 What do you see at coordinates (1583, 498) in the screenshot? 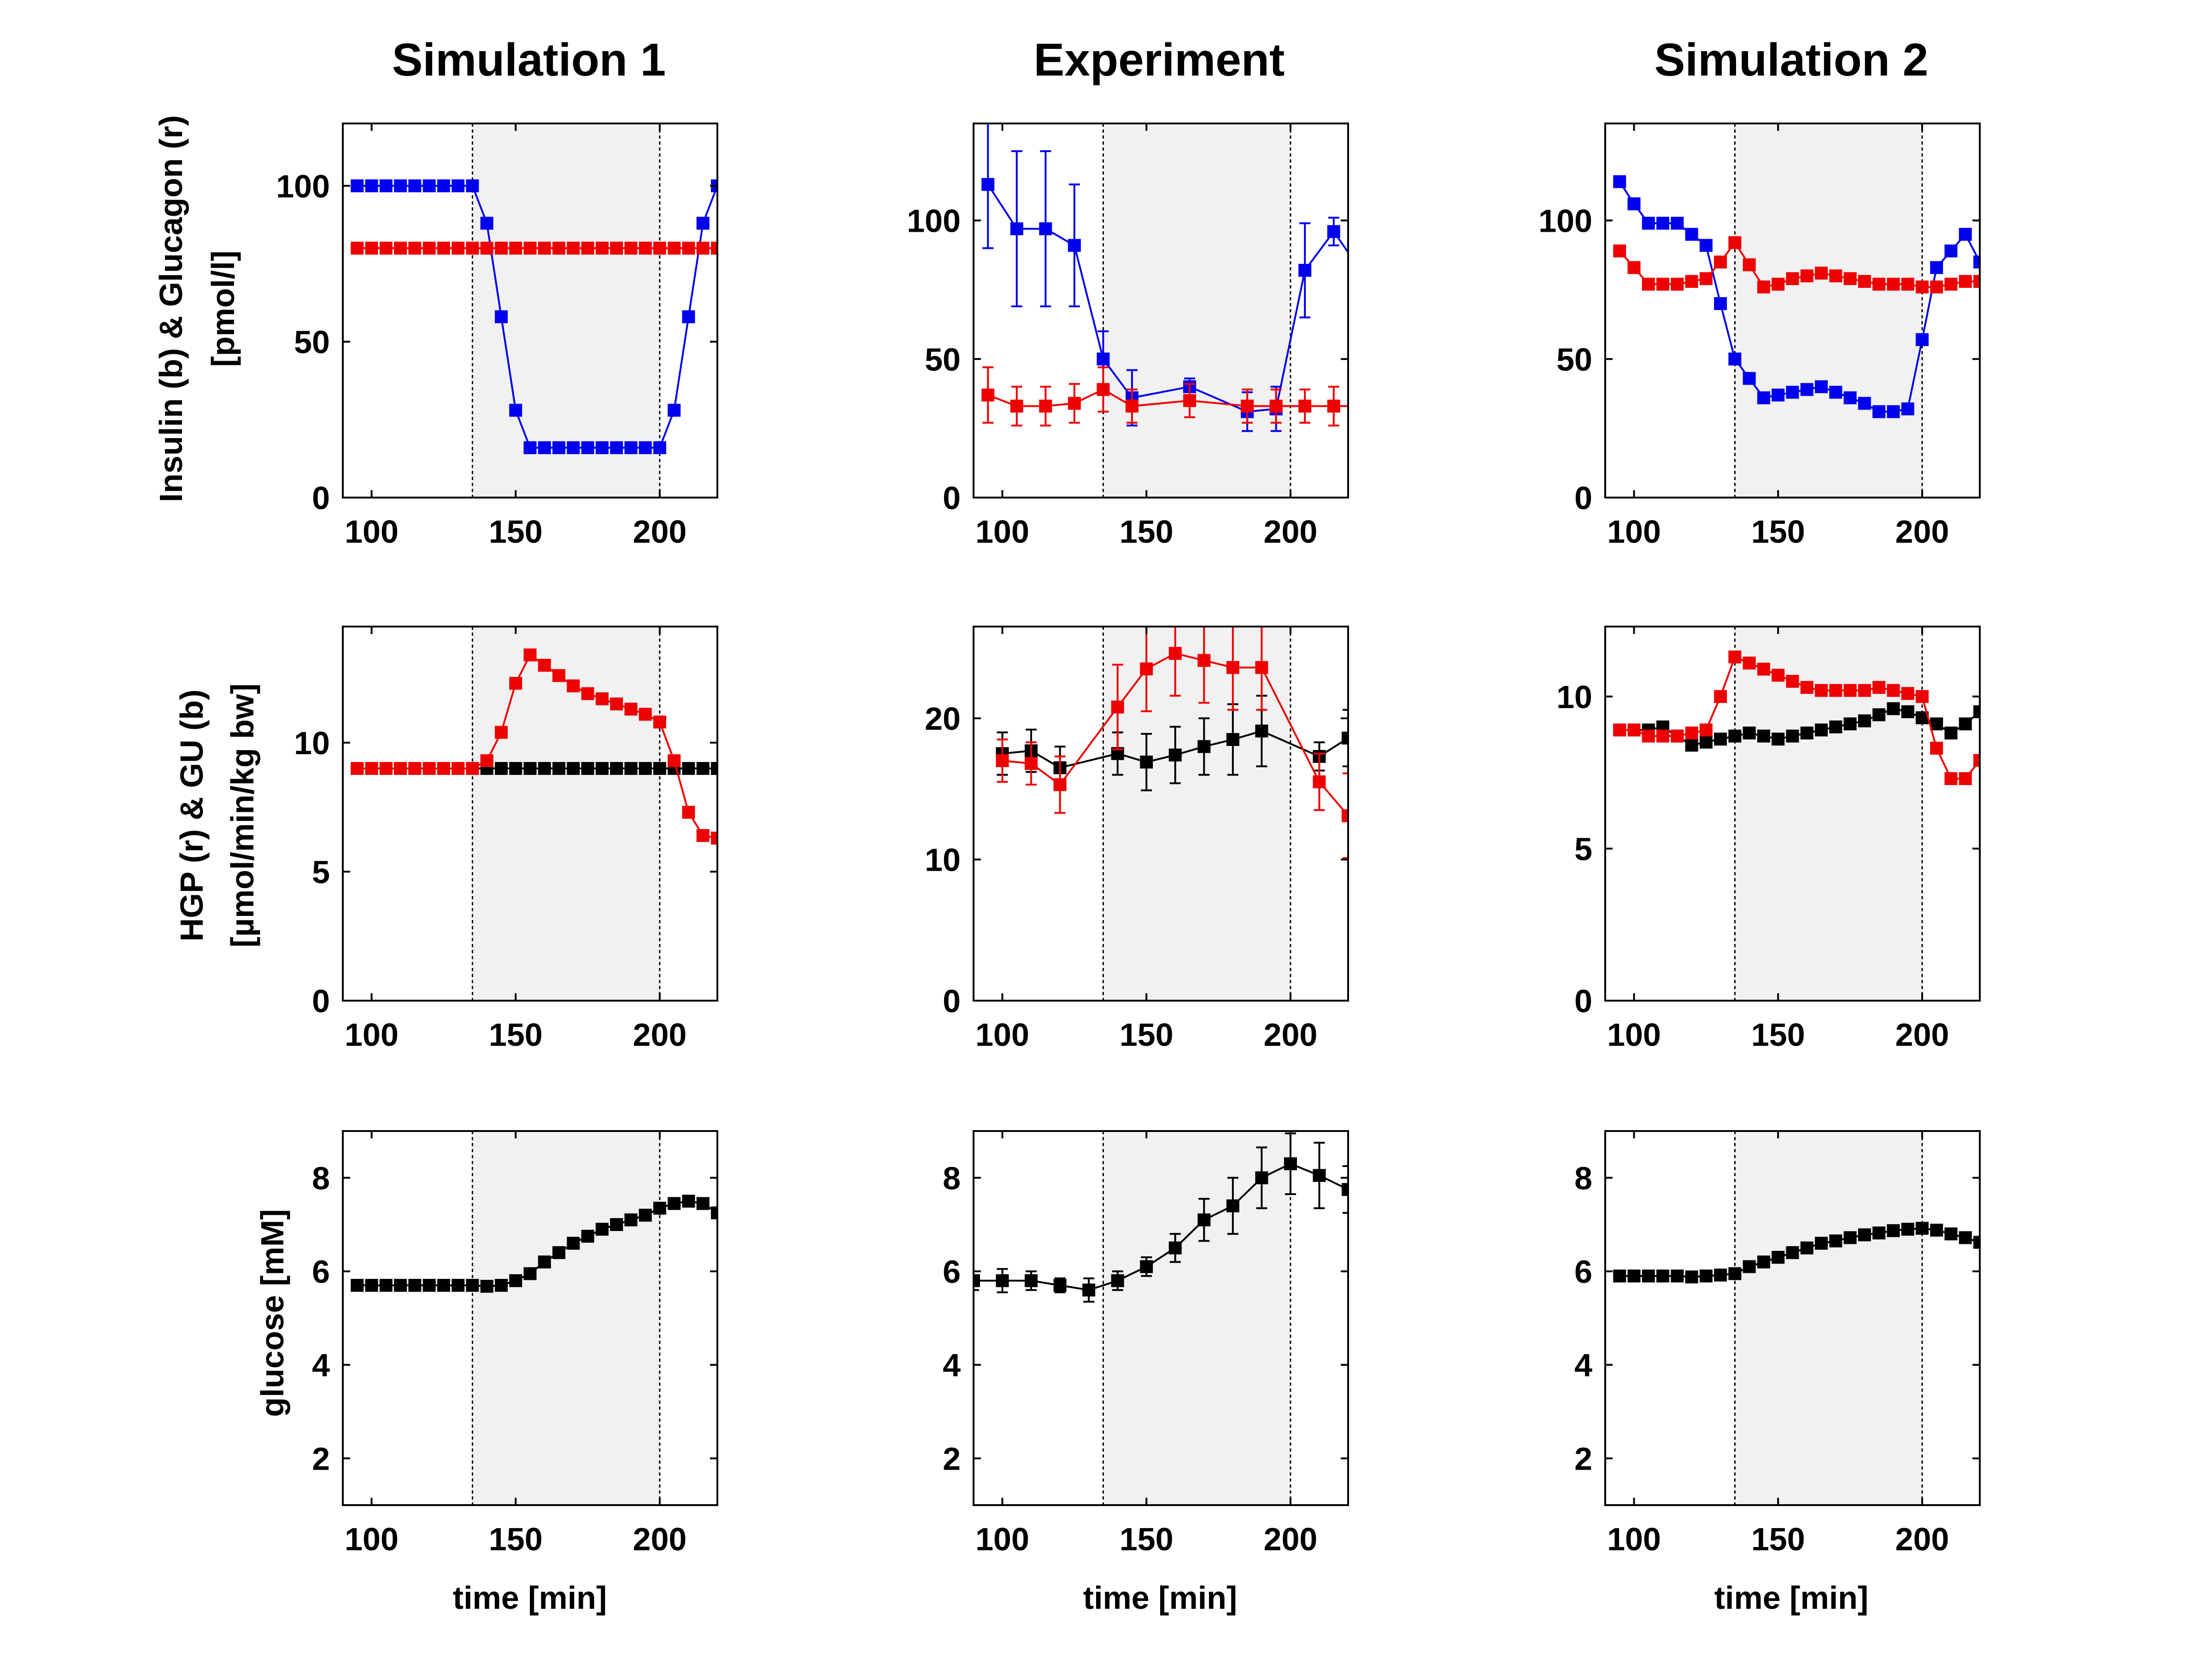
I see `y-tick-label: 0` at bounding box center [1583, 498].